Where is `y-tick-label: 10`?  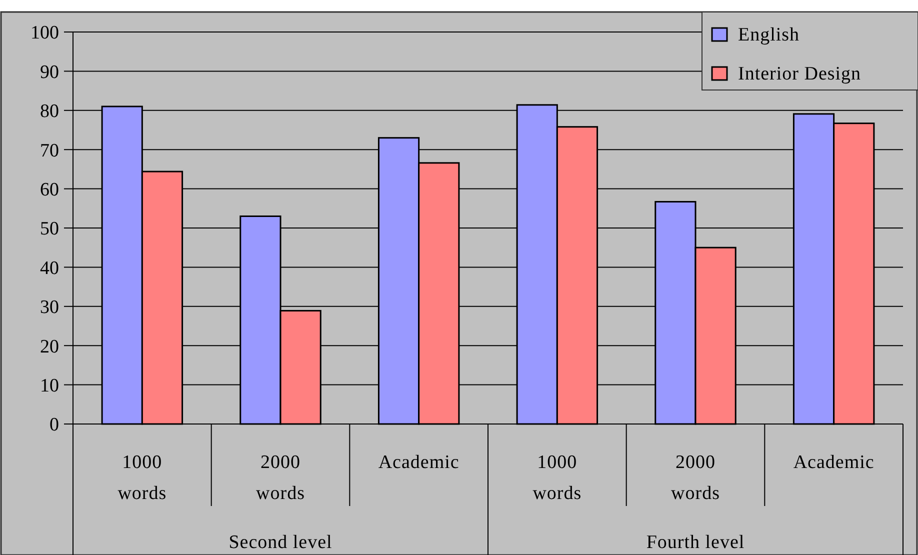 y-tick-label: 10 is located at coordinates (49, 385).